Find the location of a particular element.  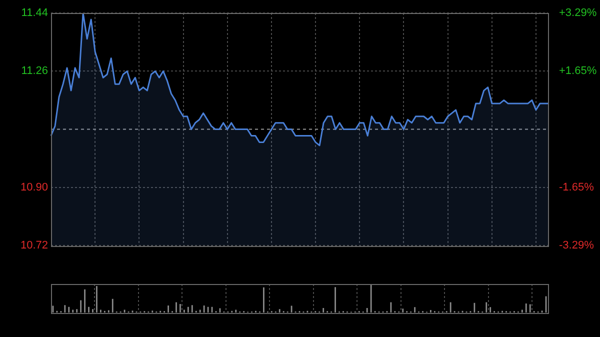

y2-tick-label: +1.65% is located at coordinates (578, 71).